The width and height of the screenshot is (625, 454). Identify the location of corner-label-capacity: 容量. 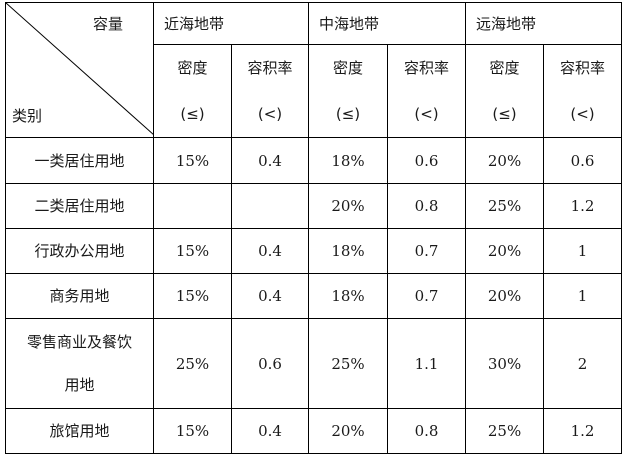
(107, 24).